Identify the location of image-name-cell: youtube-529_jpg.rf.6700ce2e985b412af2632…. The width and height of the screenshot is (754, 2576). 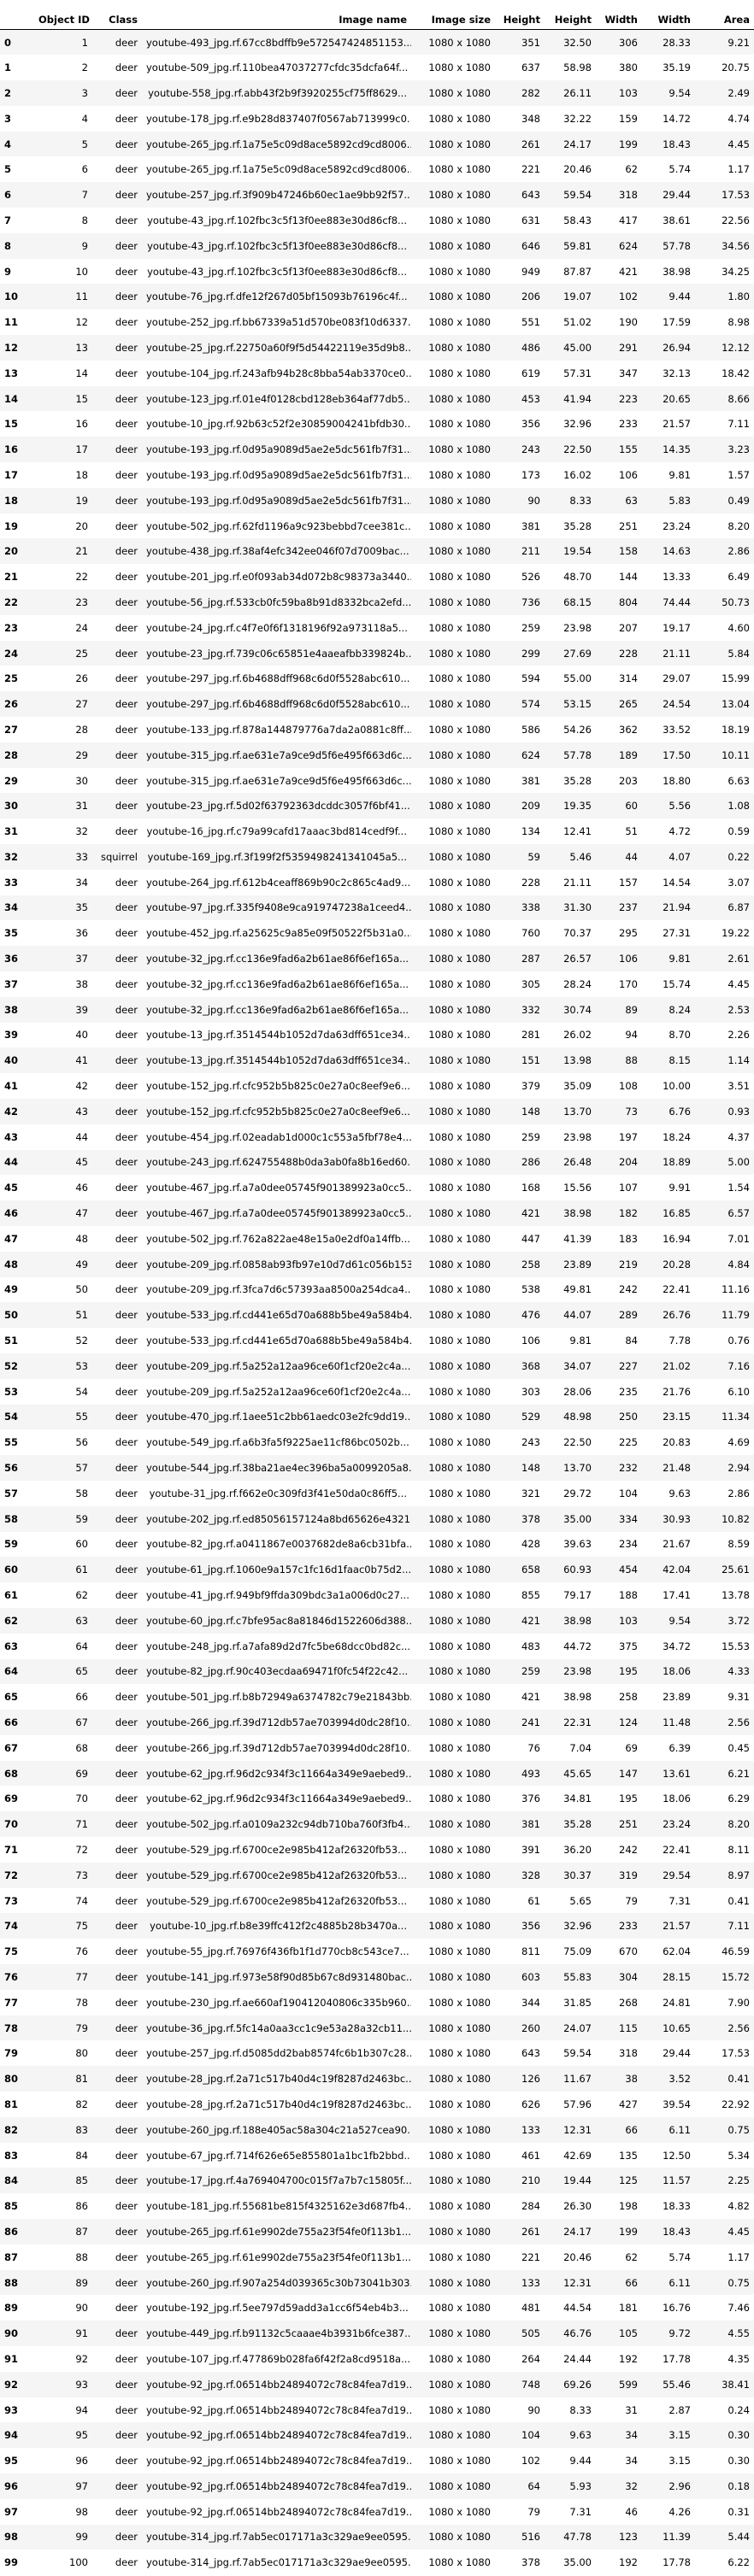
(277, 1900).